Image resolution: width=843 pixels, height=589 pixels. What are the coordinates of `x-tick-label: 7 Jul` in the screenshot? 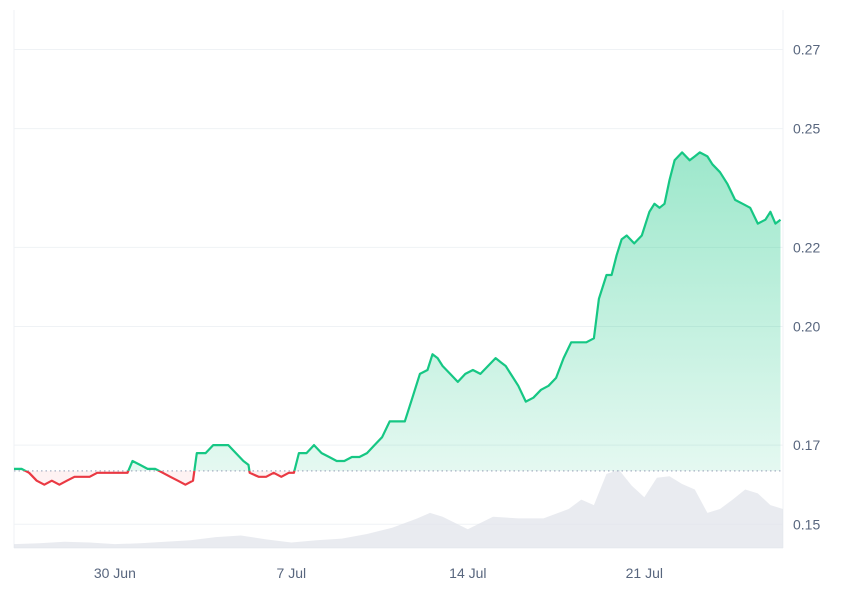 It's located at (292, 573).